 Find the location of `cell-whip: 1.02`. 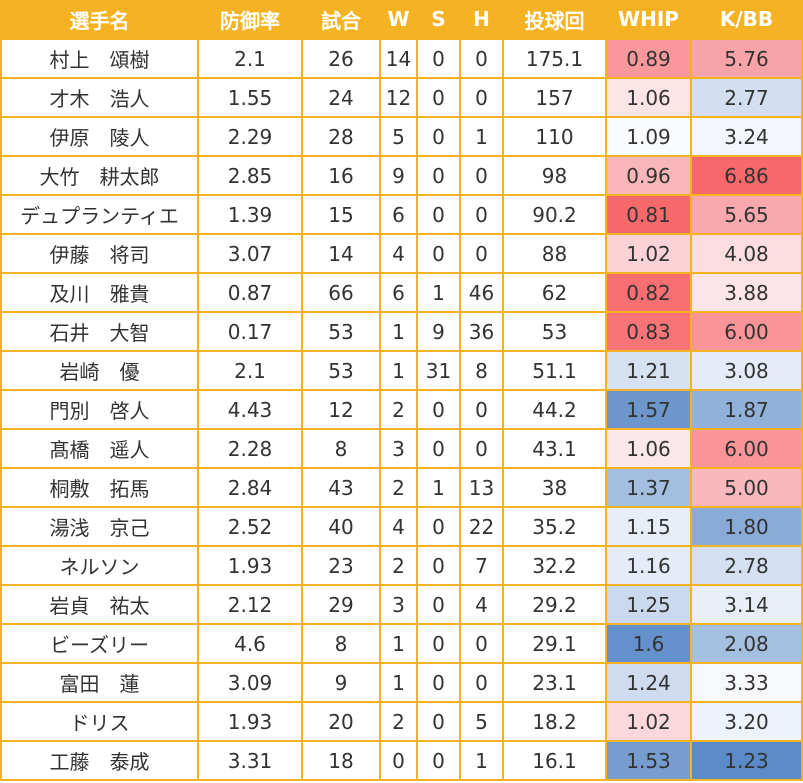

cell-whip: 1.02 is located at coordinates (648, 721).